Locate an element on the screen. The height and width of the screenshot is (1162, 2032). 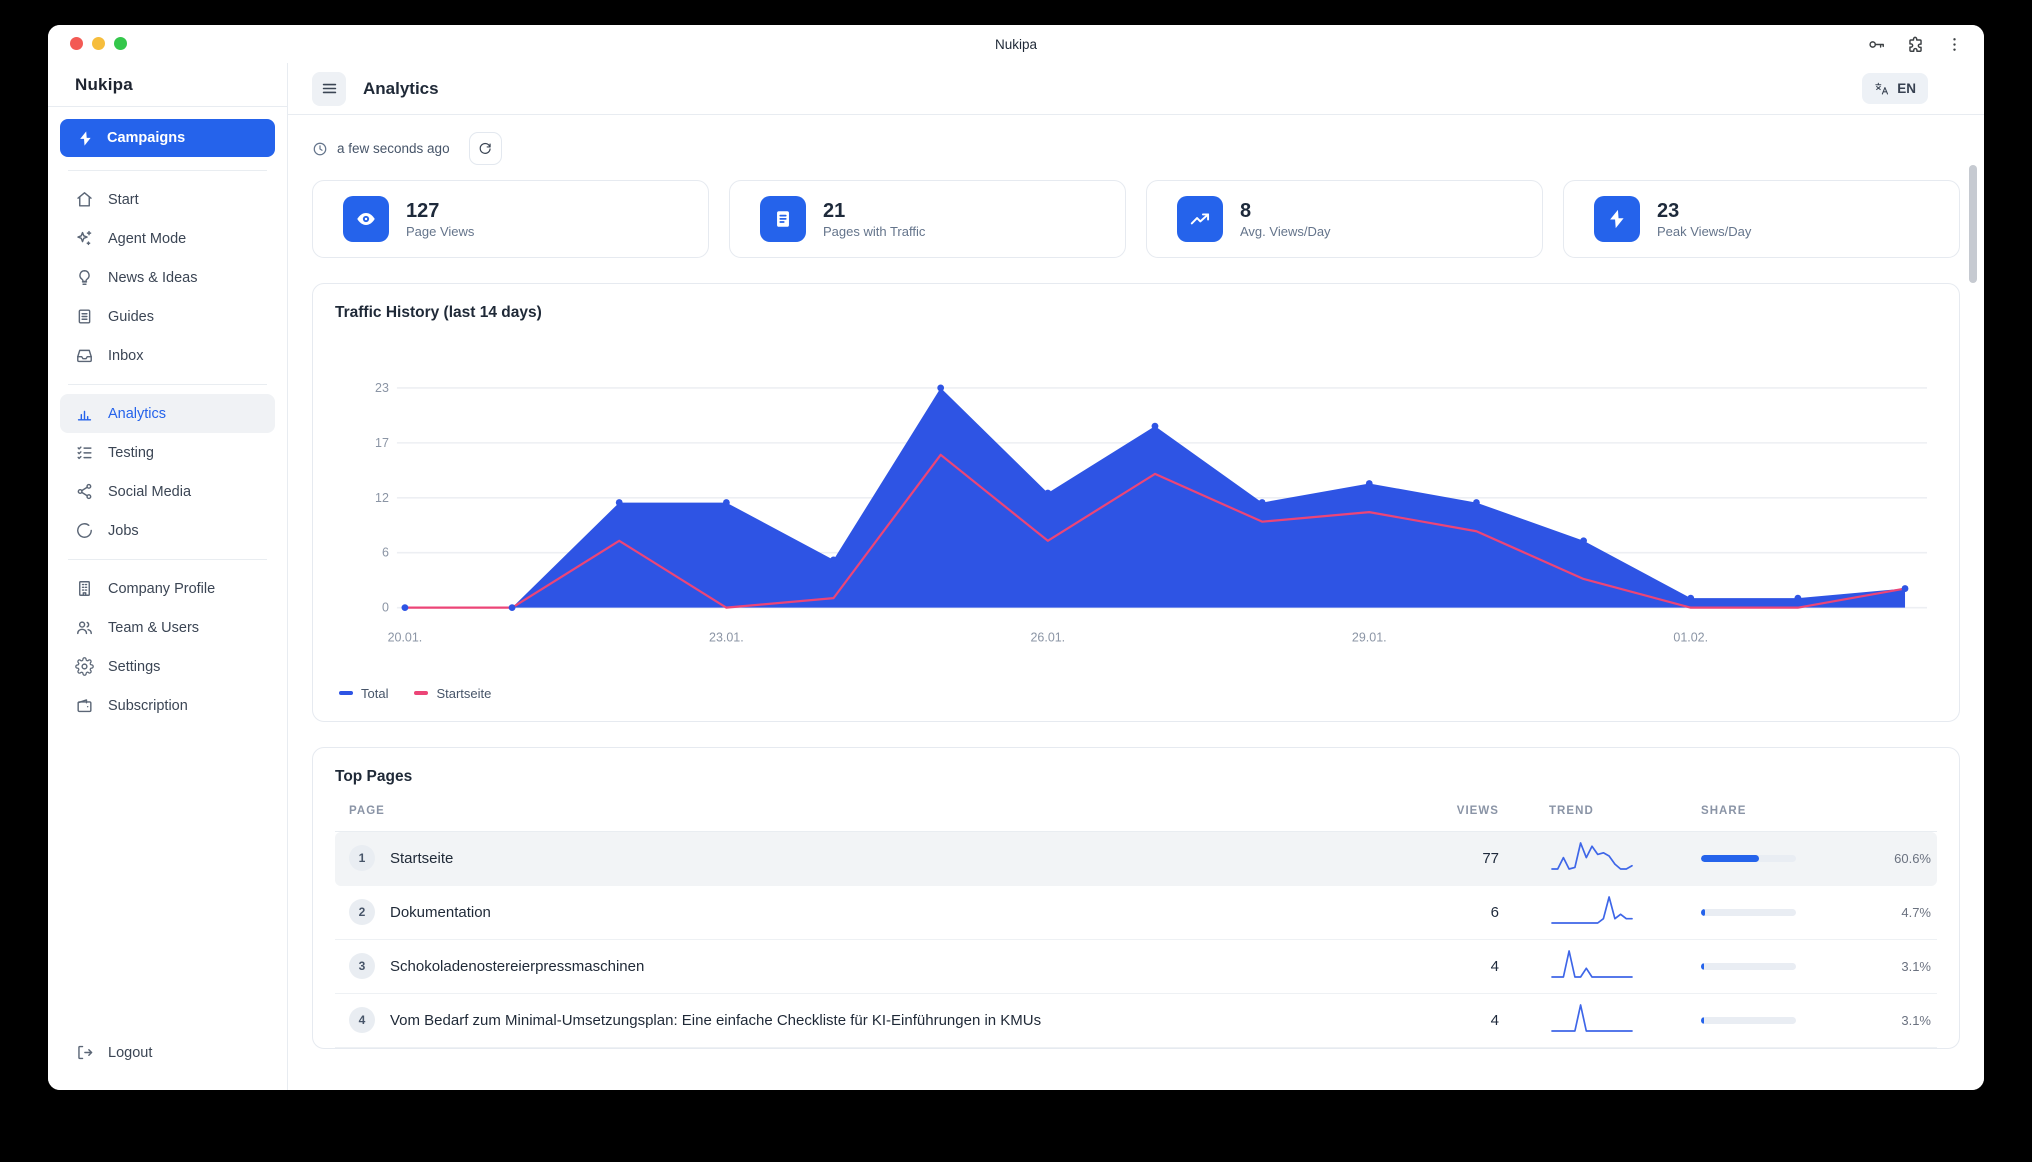
sidebar-item-label: Inbox is located at coordinates (126, 355).